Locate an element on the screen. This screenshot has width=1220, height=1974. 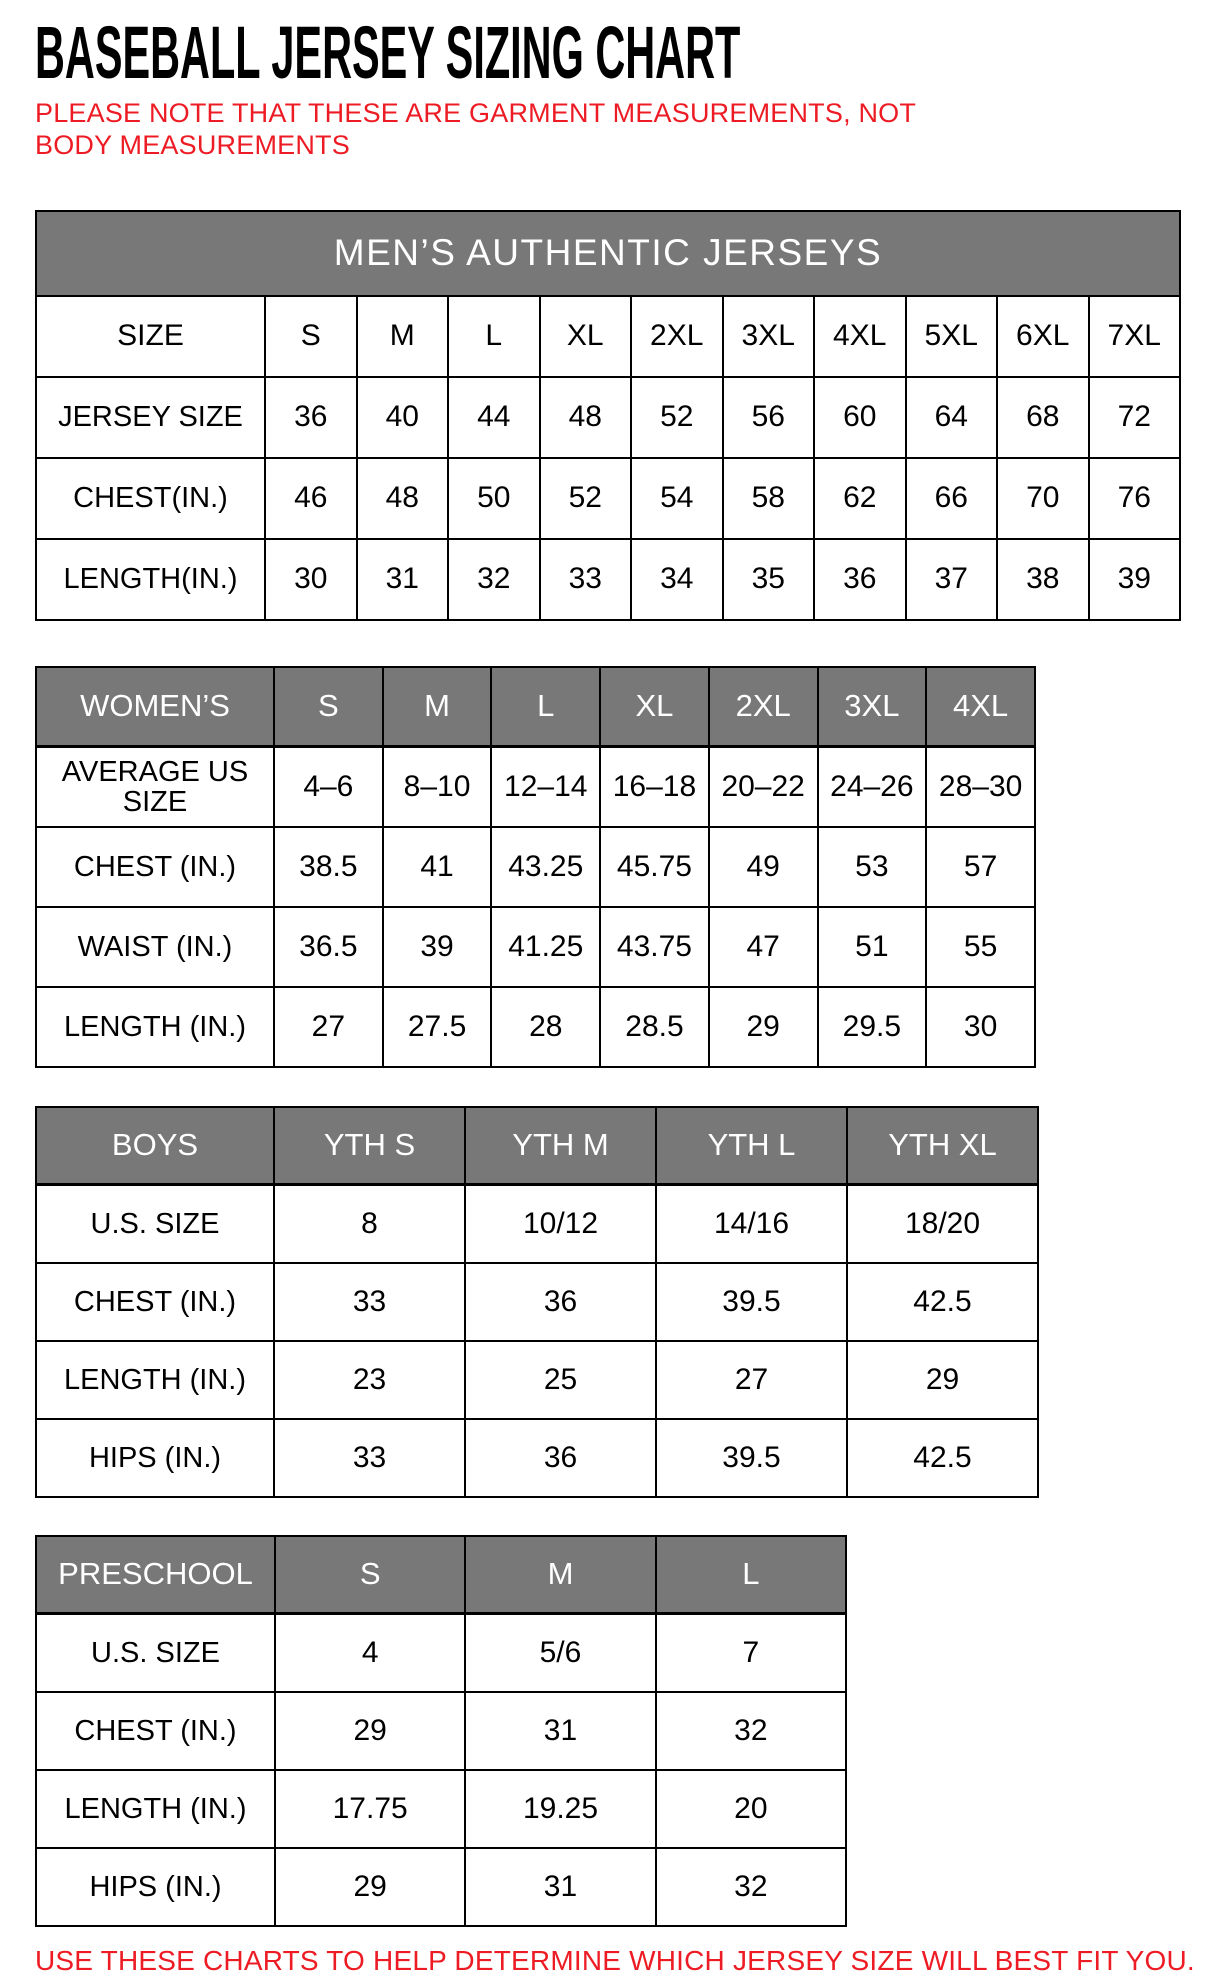
table-cell: 64 is located at coordinates (951, 417).